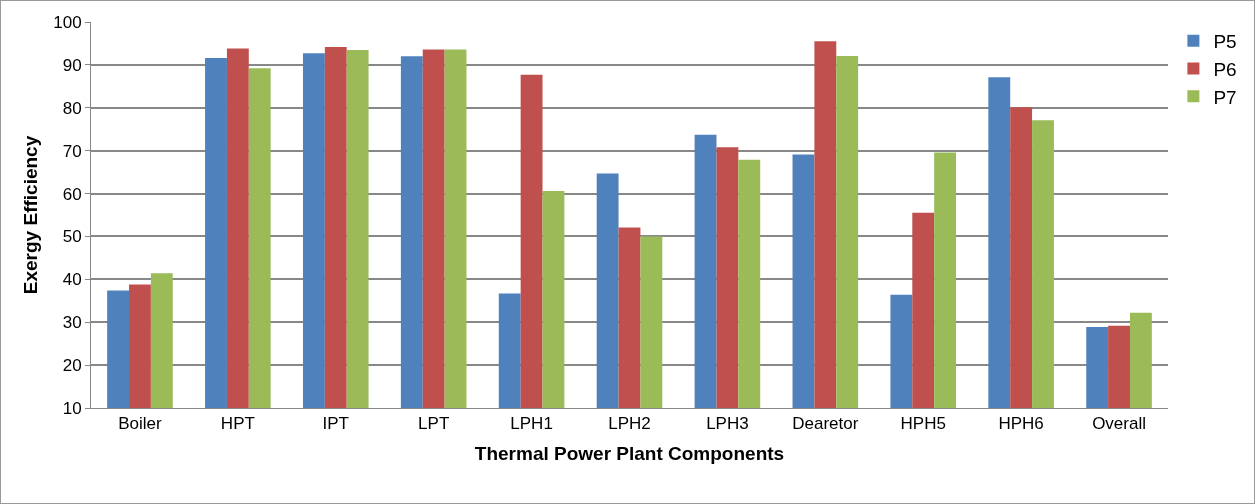 The image size is (1255, 504). I want to click on y-tick-label: 20, so click(72, 366).